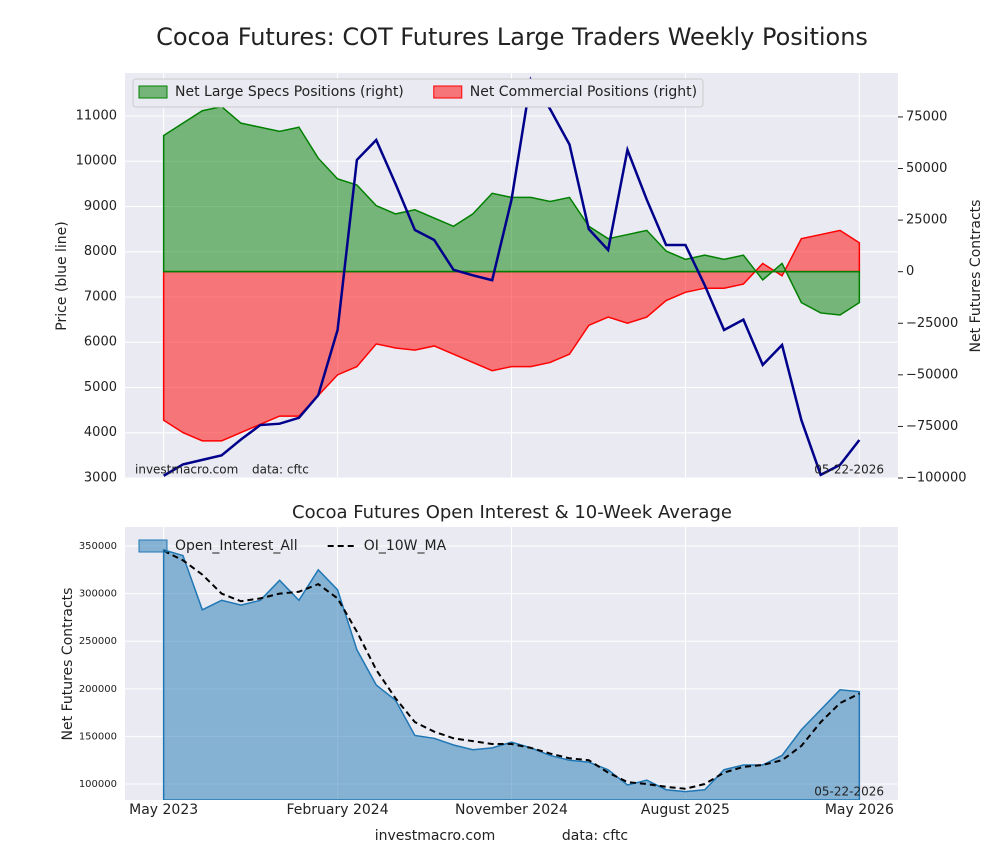 Image resolution: width=1000 pixels, height=864 pixels. Describe the element at coordinates (926, 116) in the screenshot. I see `y2-tick-label: 75000` at that location.